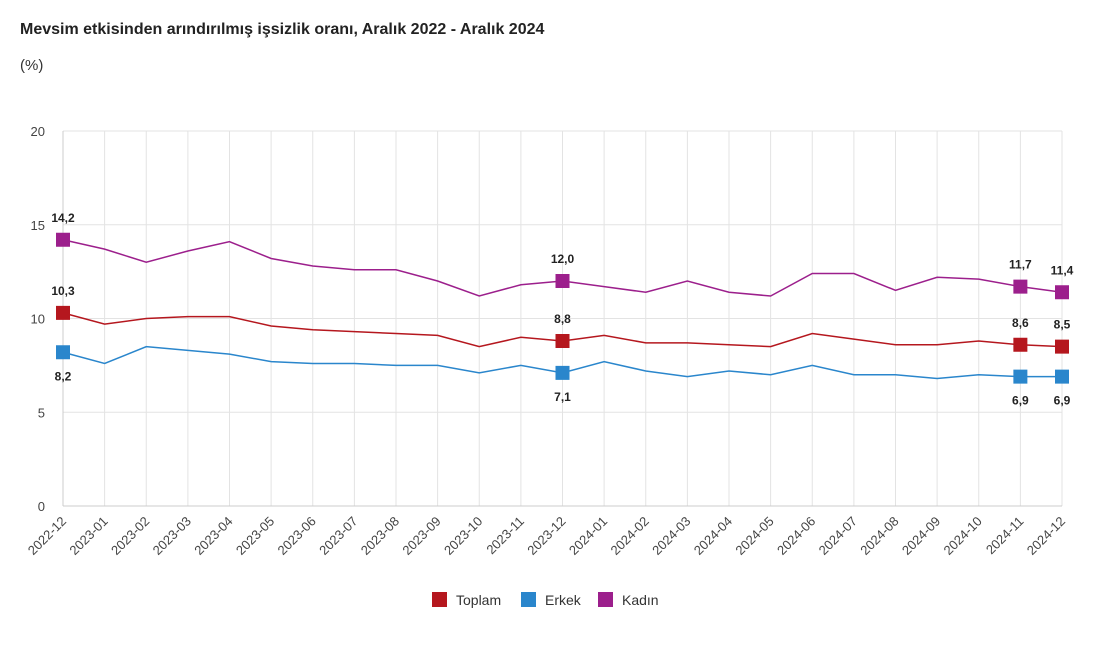  Describe the element at coordinates (1020, 323) in the screenshot. I see `data-label: 8,6` at that location.